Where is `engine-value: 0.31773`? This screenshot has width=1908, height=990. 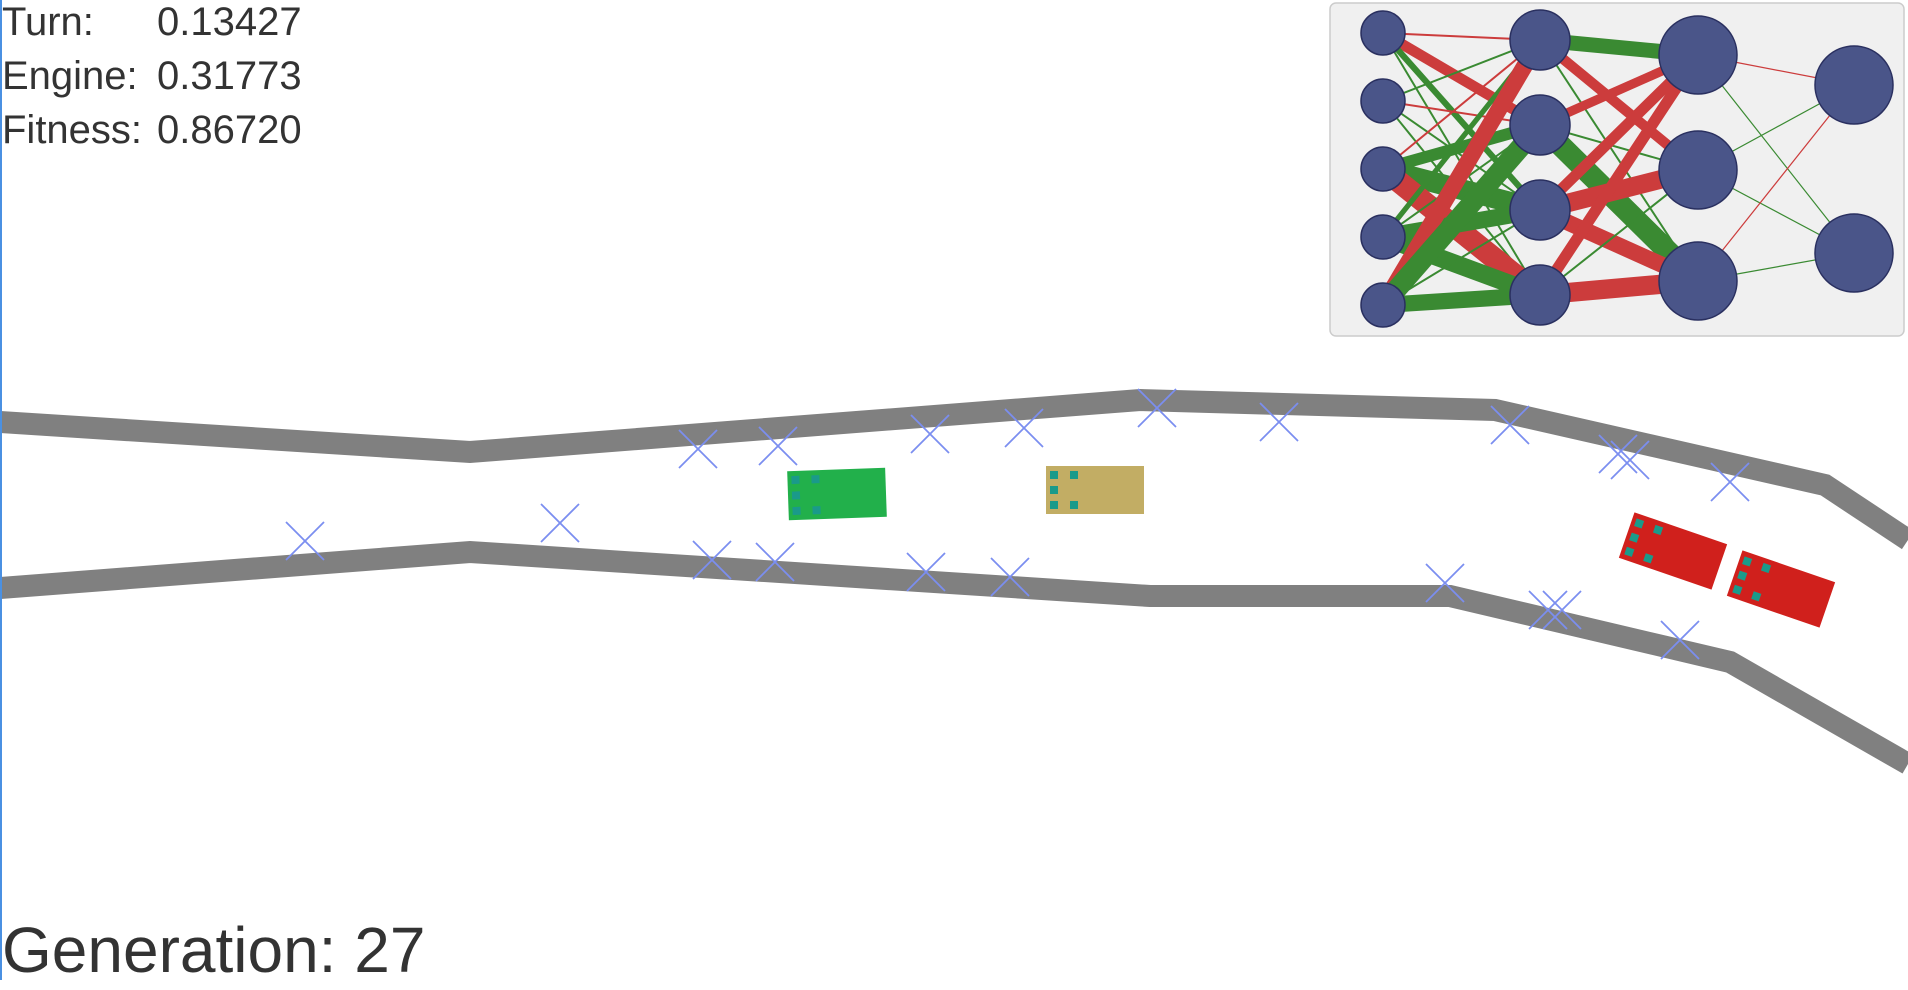 engine-value: 0.31773 is located at coordinates (229, 76).